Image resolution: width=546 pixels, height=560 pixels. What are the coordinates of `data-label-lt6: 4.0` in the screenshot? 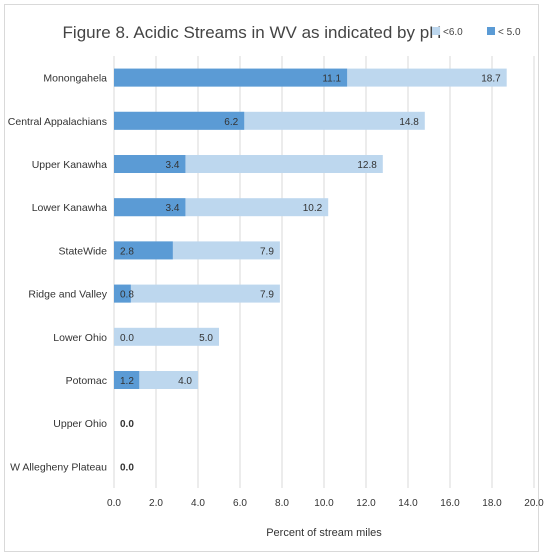 It's located at (185, 381).